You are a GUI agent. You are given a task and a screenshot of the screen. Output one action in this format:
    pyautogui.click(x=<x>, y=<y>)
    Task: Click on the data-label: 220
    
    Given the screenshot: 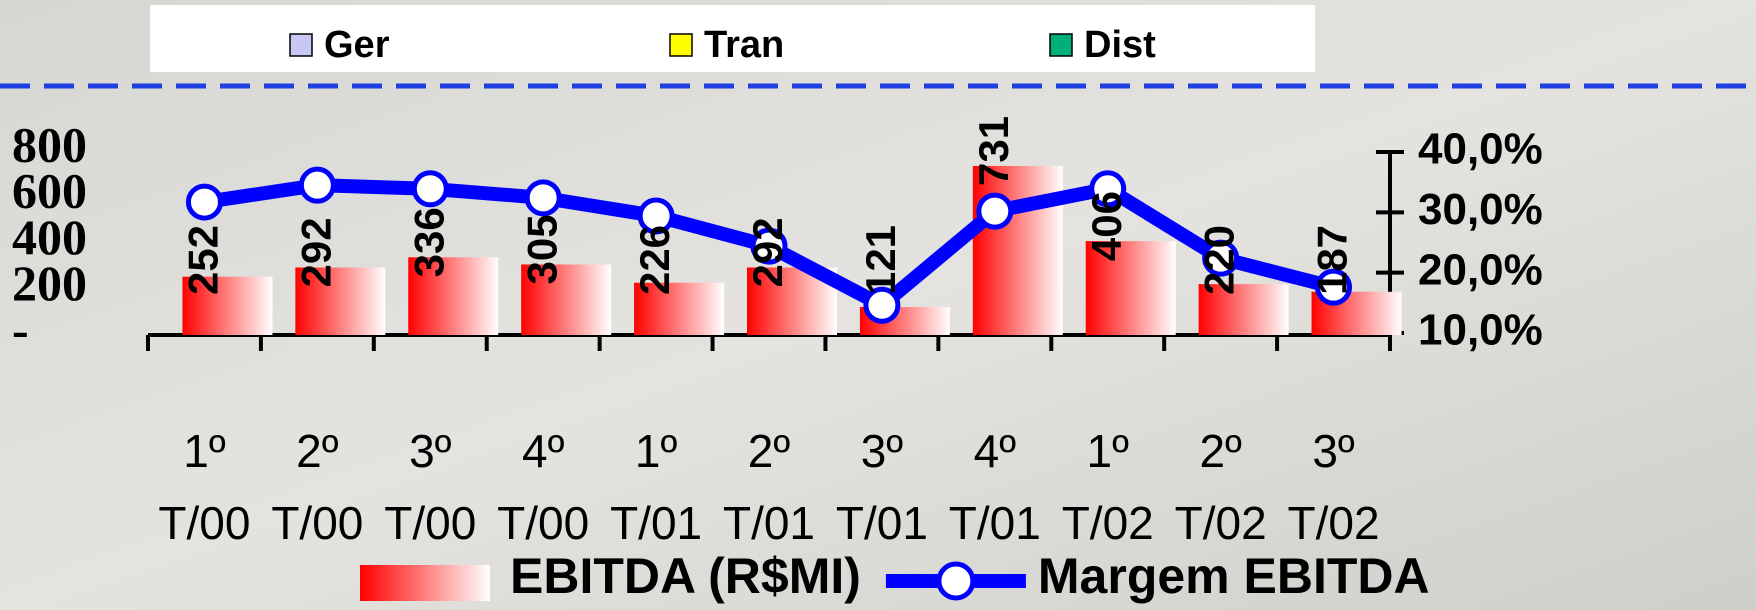 What is the action you would take?
    pyautogui.click(x=1219, y=260)
    